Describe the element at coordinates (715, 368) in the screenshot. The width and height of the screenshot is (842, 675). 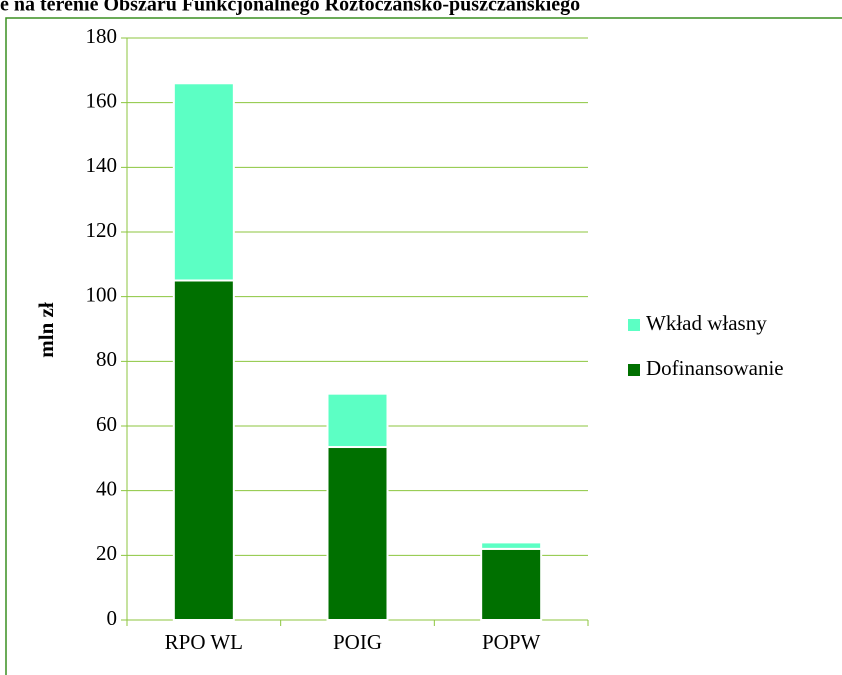
I see `legend-label: Dofinansowanie` at that location.